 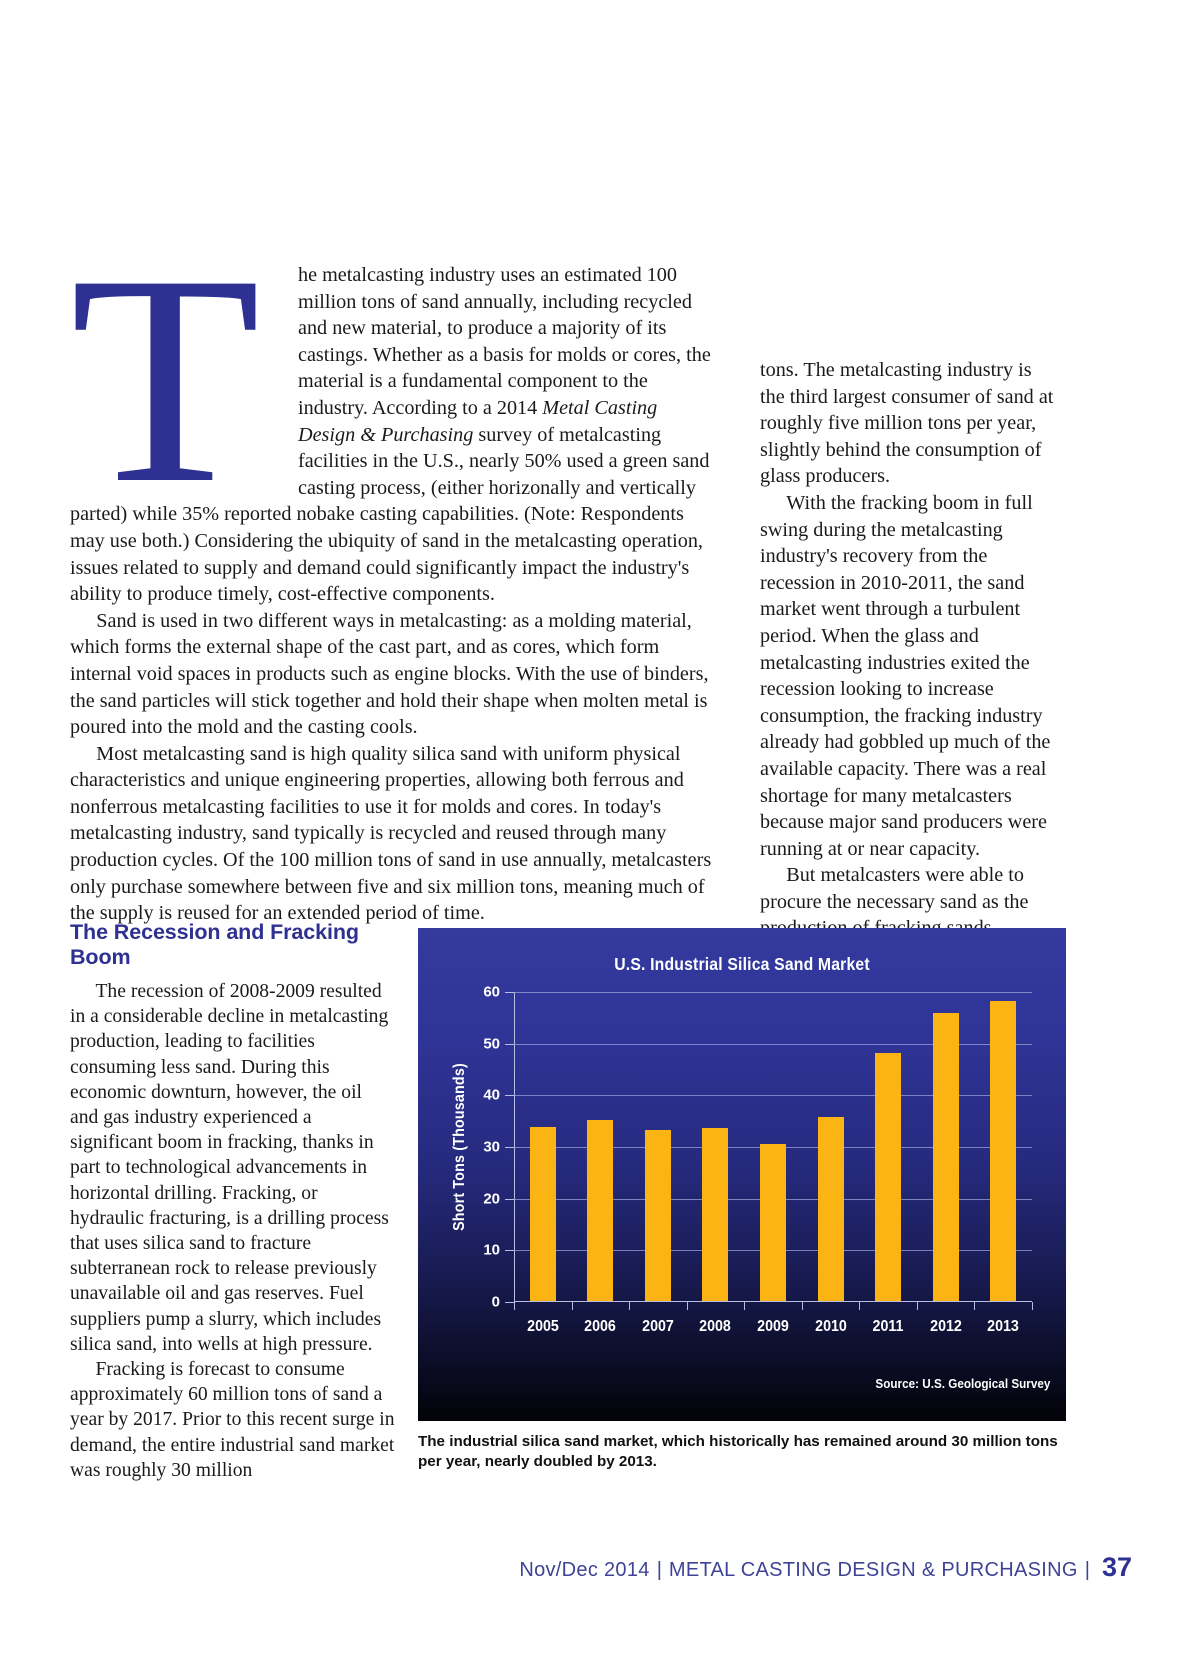 What do you see at coordinates (478, 421) in the screenshot?
I see `paragraph-intro-italic: Metal Casting Design & Purchasing` at bounding box center [478, 421].